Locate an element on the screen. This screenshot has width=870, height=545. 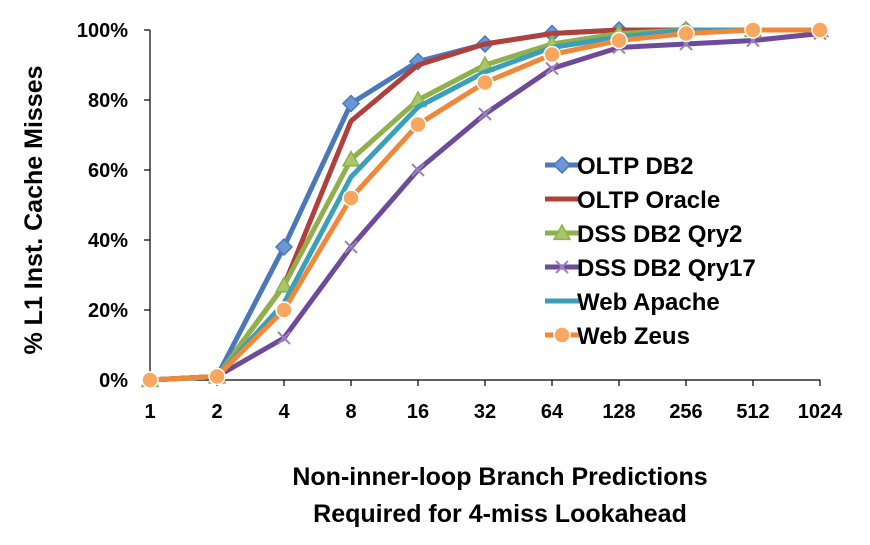
legend-label: Web Zeus is located at coordinates (633, 336).